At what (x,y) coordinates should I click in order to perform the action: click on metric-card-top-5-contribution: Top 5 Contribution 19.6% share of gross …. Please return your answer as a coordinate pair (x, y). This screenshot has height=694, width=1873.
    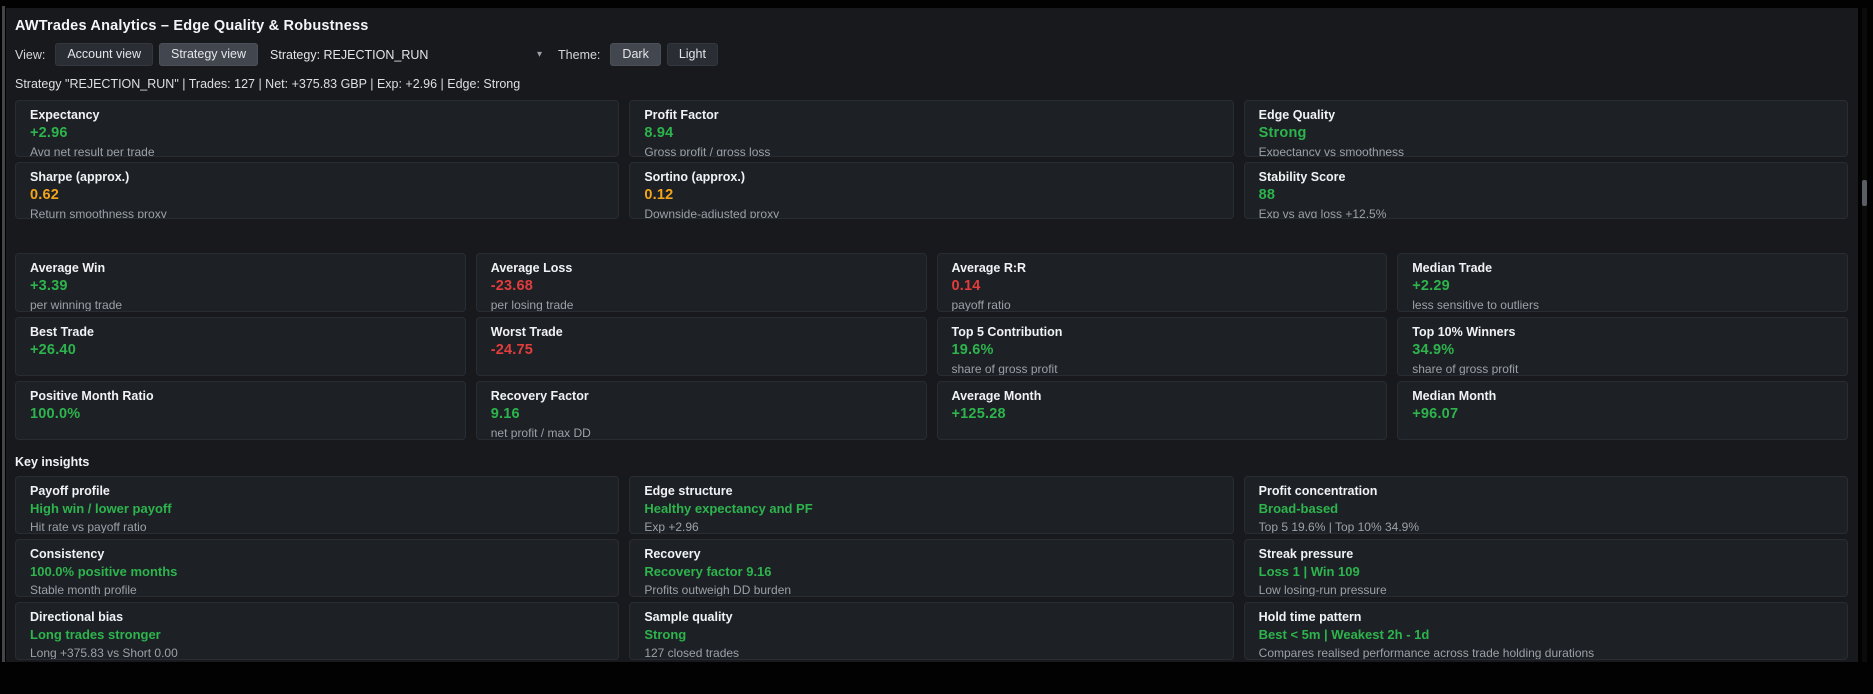
    Looking at the image, I should click on (1162, 346).